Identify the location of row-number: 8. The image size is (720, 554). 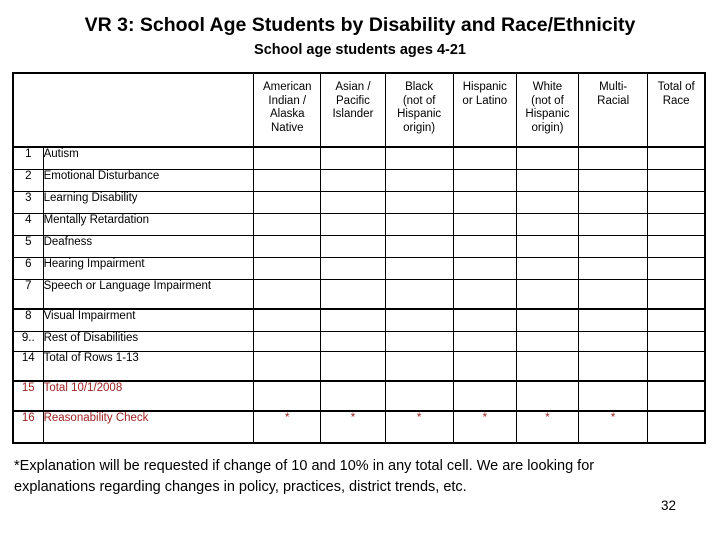
(28, 320).